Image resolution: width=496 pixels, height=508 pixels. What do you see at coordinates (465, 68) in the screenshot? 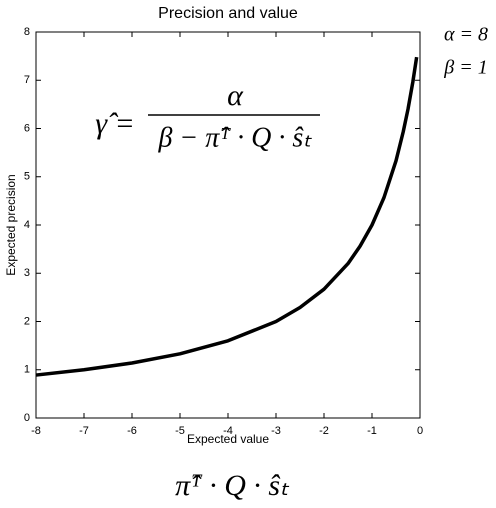
I see `beta-param: β = 1` at bounding box center [465, 68].